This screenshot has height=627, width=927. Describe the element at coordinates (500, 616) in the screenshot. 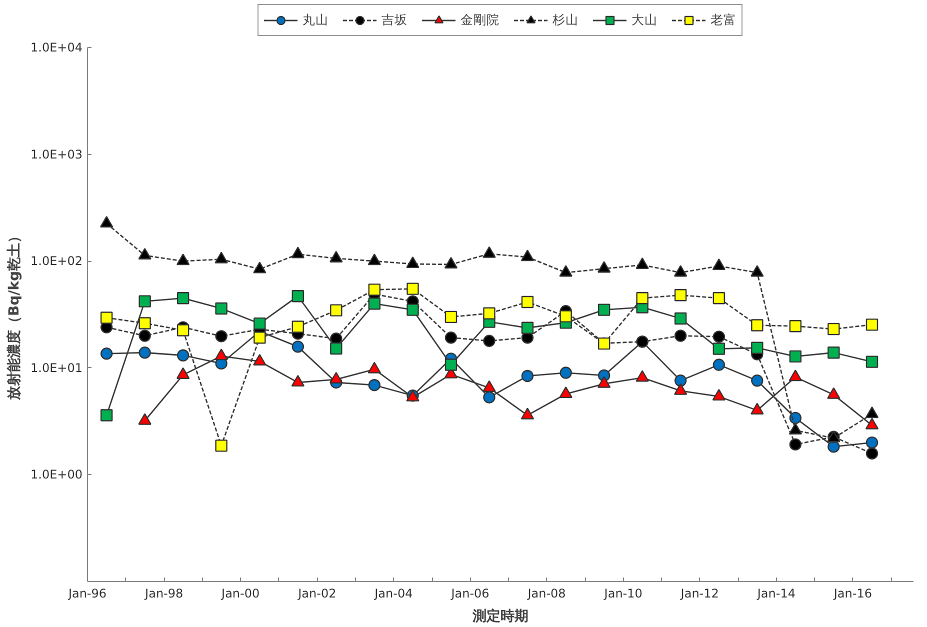

I see `x-axis-title: 測定時期` at that location.